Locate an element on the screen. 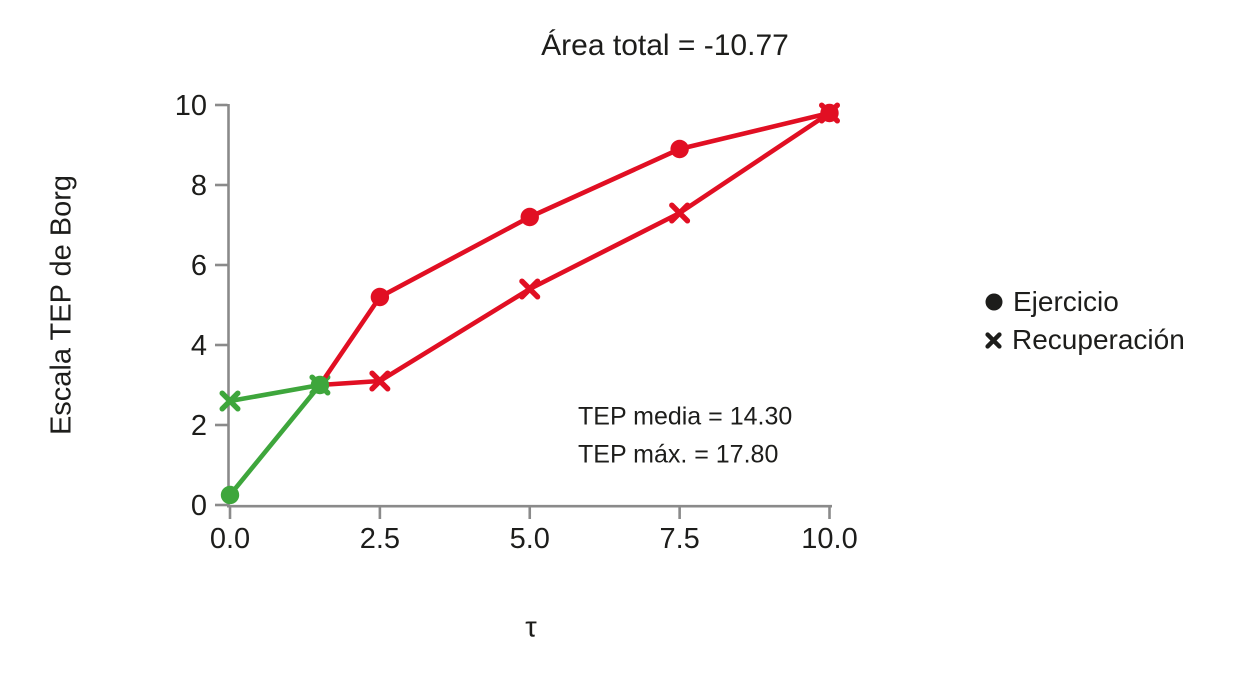 This screenshot has height=676, width=1260. y-tick-label: 2 is located at coordinates (199, 426).